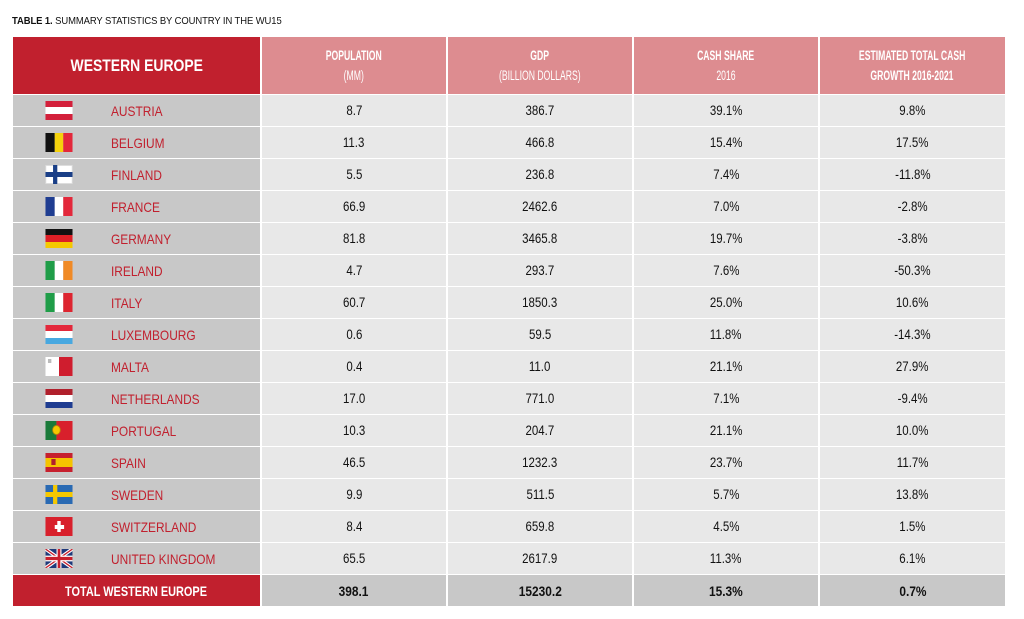 This screenshot has width=1024, height=619. What do you see at coordinates (137, 238) in the screenshot?
I see `country-cell: GERMANY` at bounding box center [137, 238].